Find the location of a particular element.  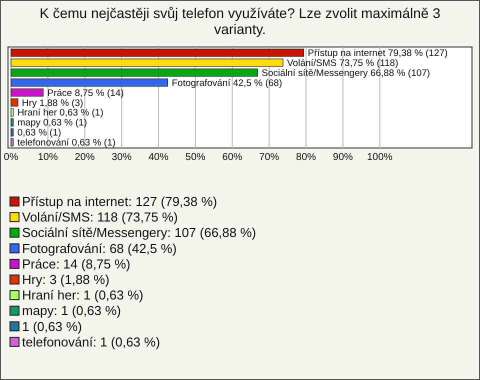

x-tick-label: 70% is located at coordinates (269, 157).